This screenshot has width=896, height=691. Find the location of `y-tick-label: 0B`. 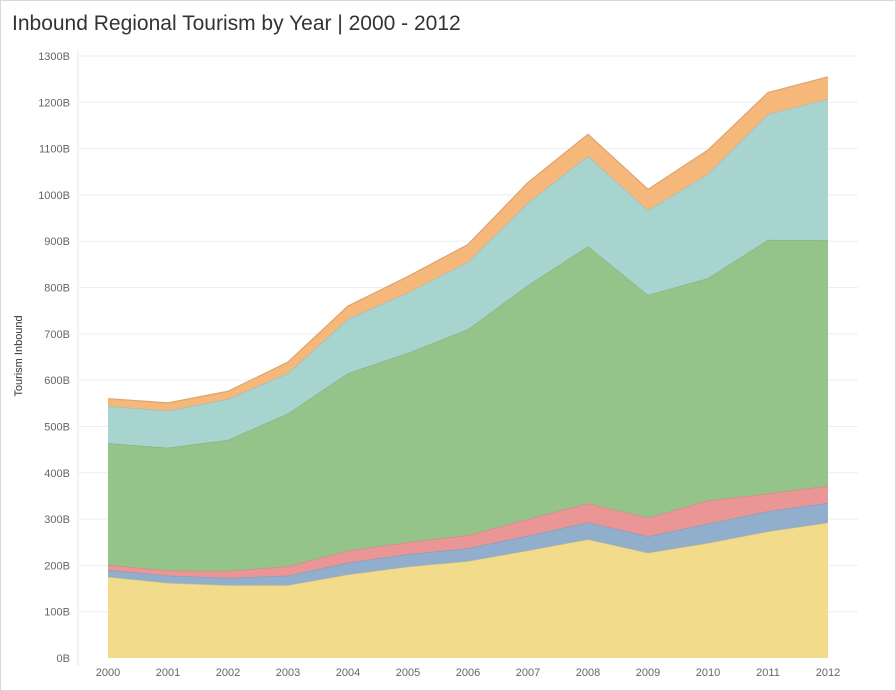

y-tick-label: 0B is located at coordinates (63, 659).